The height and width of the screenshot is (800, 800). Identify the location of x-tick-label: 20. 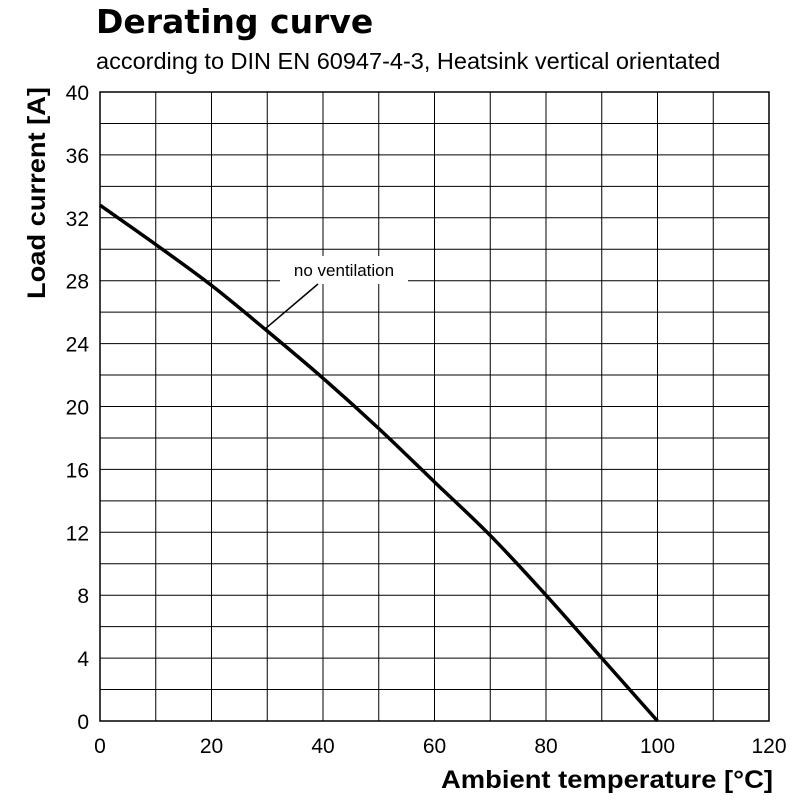
(211, 746).